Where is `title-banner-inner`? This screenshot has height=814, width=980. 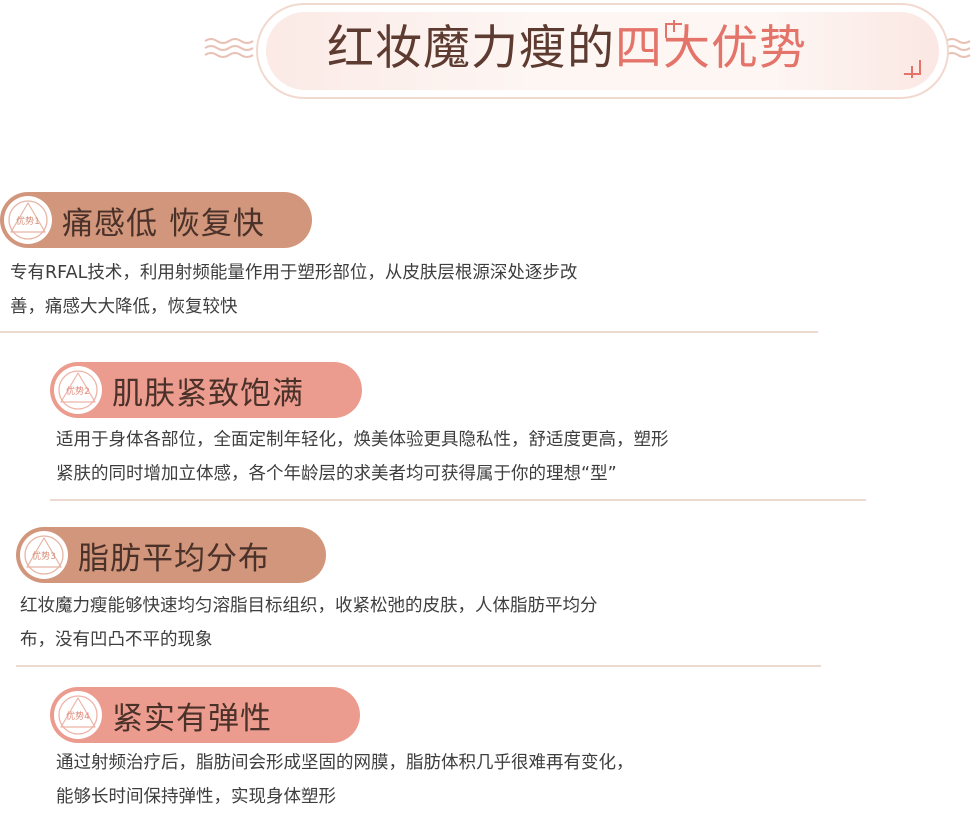
title-banner-inner is located at coordinates (602, 51).